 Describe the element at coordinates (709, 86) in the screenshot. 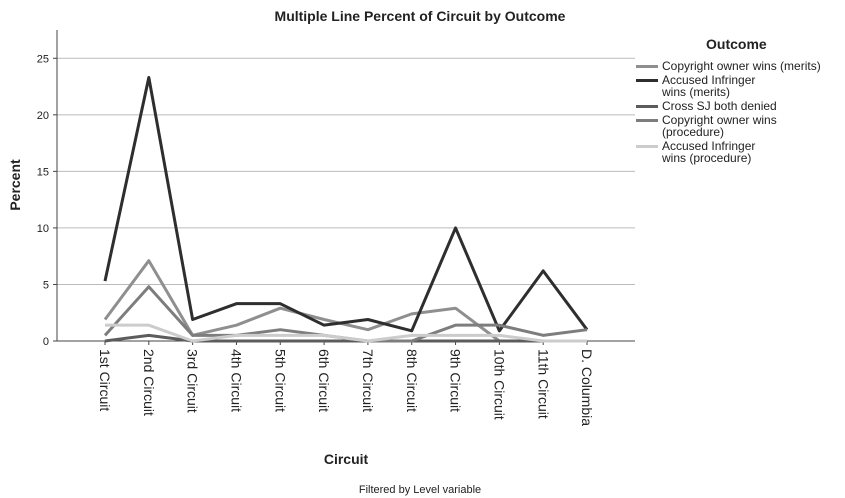

I see `legend-label: Accused Infringer wins (merits)` at that location.